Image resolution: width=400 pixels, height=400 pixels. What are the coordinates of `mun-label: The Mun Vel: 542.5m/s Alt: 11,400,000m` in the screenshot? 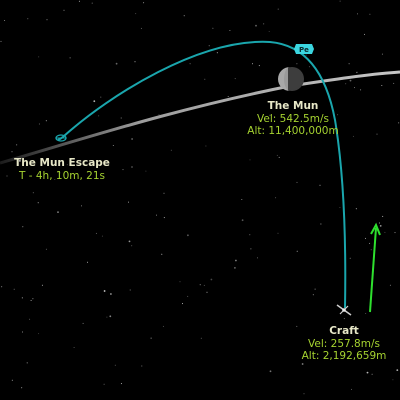 It's located at (293, 119).